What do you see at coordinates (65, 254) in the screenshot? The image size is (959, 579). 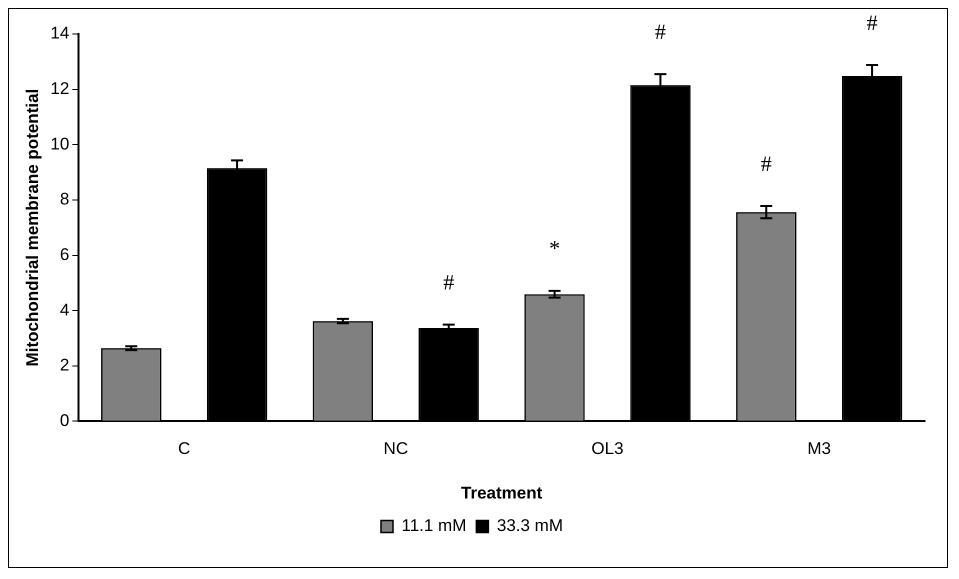 I see `y-tick-label: 6` at bounding box center [65, 254].